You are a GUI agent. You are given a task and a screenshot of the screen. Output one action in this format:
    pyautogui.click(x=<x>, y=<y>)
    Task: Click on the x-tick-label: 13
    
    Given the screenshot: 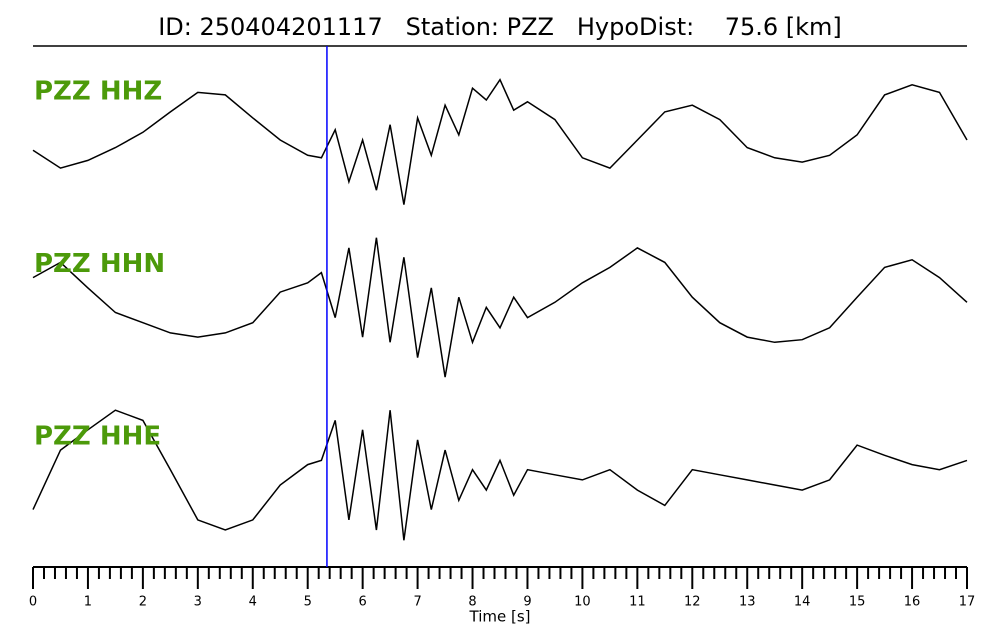 What is the action you would take?
    pyautogui.click(x=747, y=602)
    